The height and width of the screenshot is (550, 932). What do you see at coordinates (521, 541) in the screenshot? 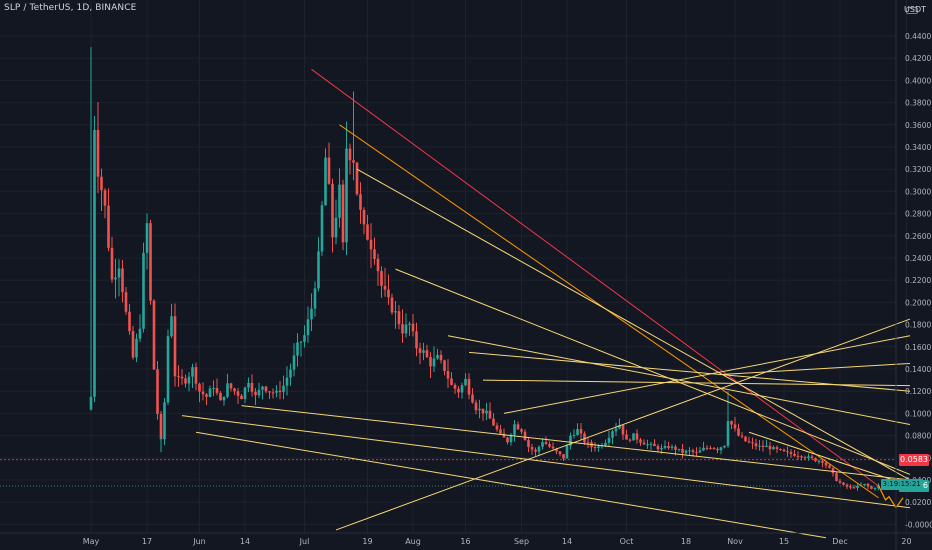
I see `x-tick-label: Sep` at bounding box center [521, 541].